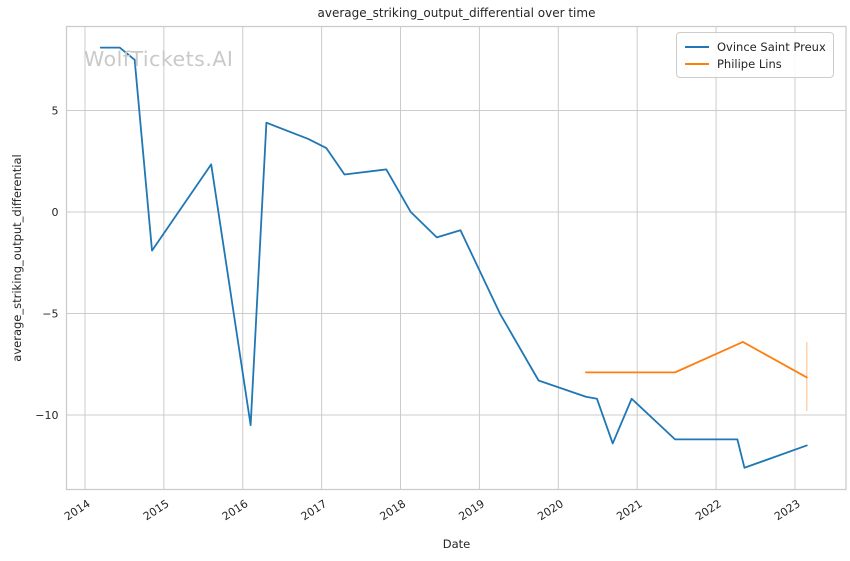  What do you see at coordinates (629, 510) in the screenshot?
I see `x-tick-label: 2021` at bounding box center [629, 510].